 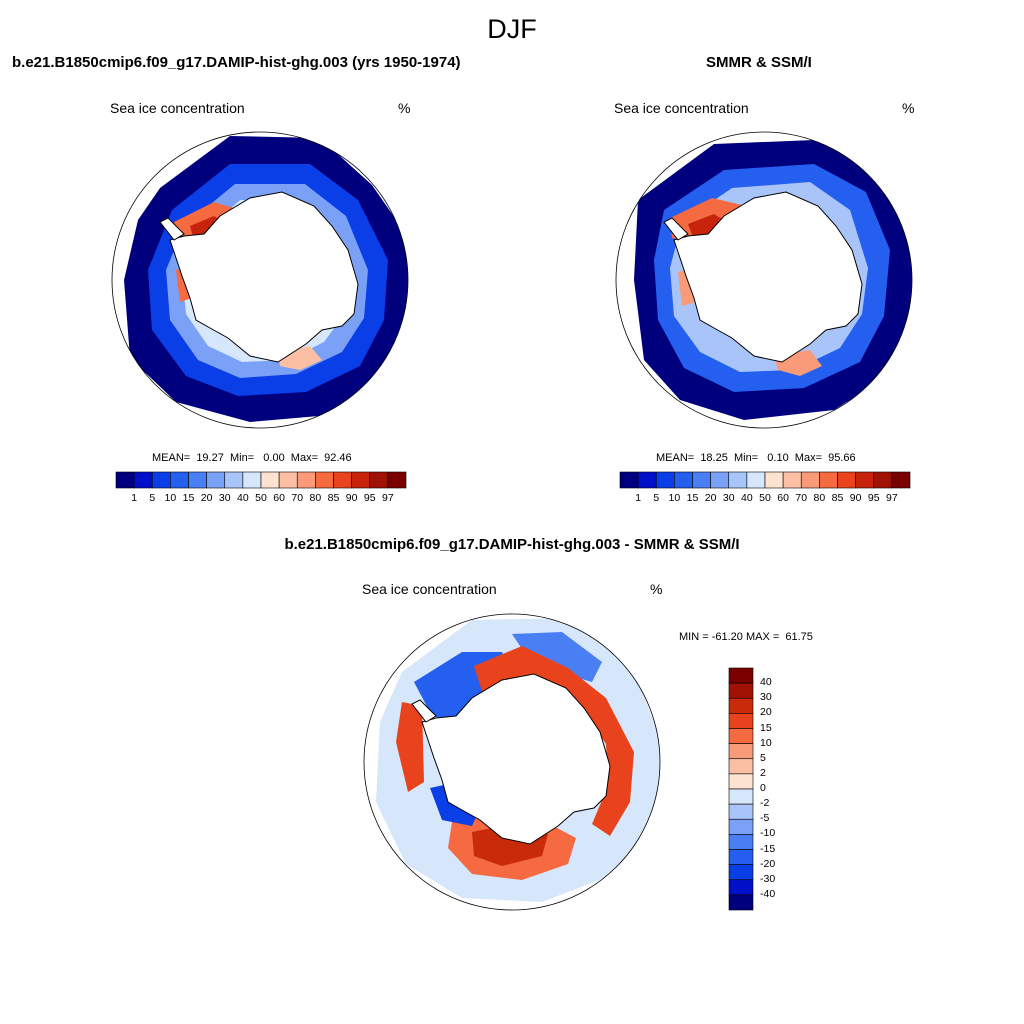 I want to click on obs-polar-map, so click(x=764, y=280).